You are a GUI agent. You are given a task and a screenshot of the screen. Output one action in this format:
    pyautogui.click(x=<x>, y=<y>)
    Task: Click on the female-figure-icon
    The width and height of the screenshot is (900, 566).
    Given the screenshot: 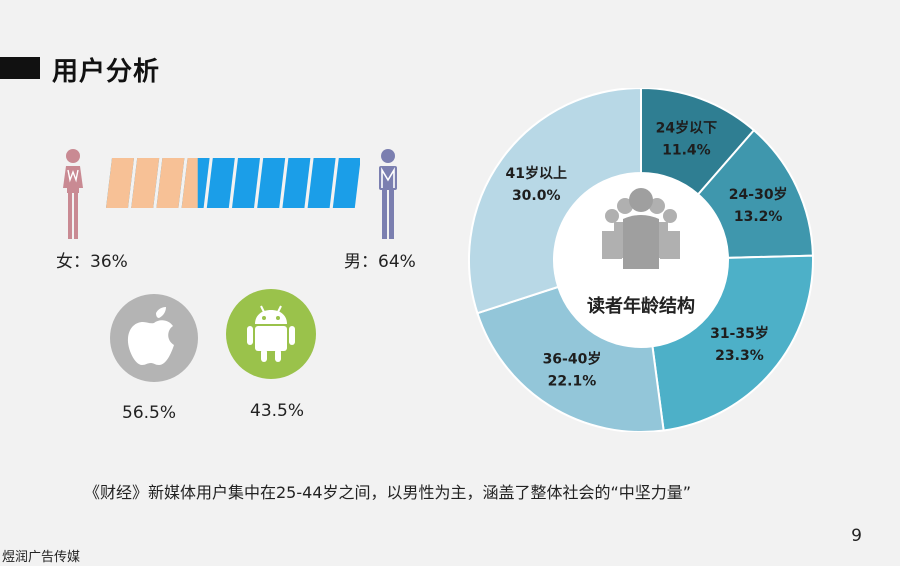 What is the action you would take?
    pyautogui.click(x=73, y=194)
    